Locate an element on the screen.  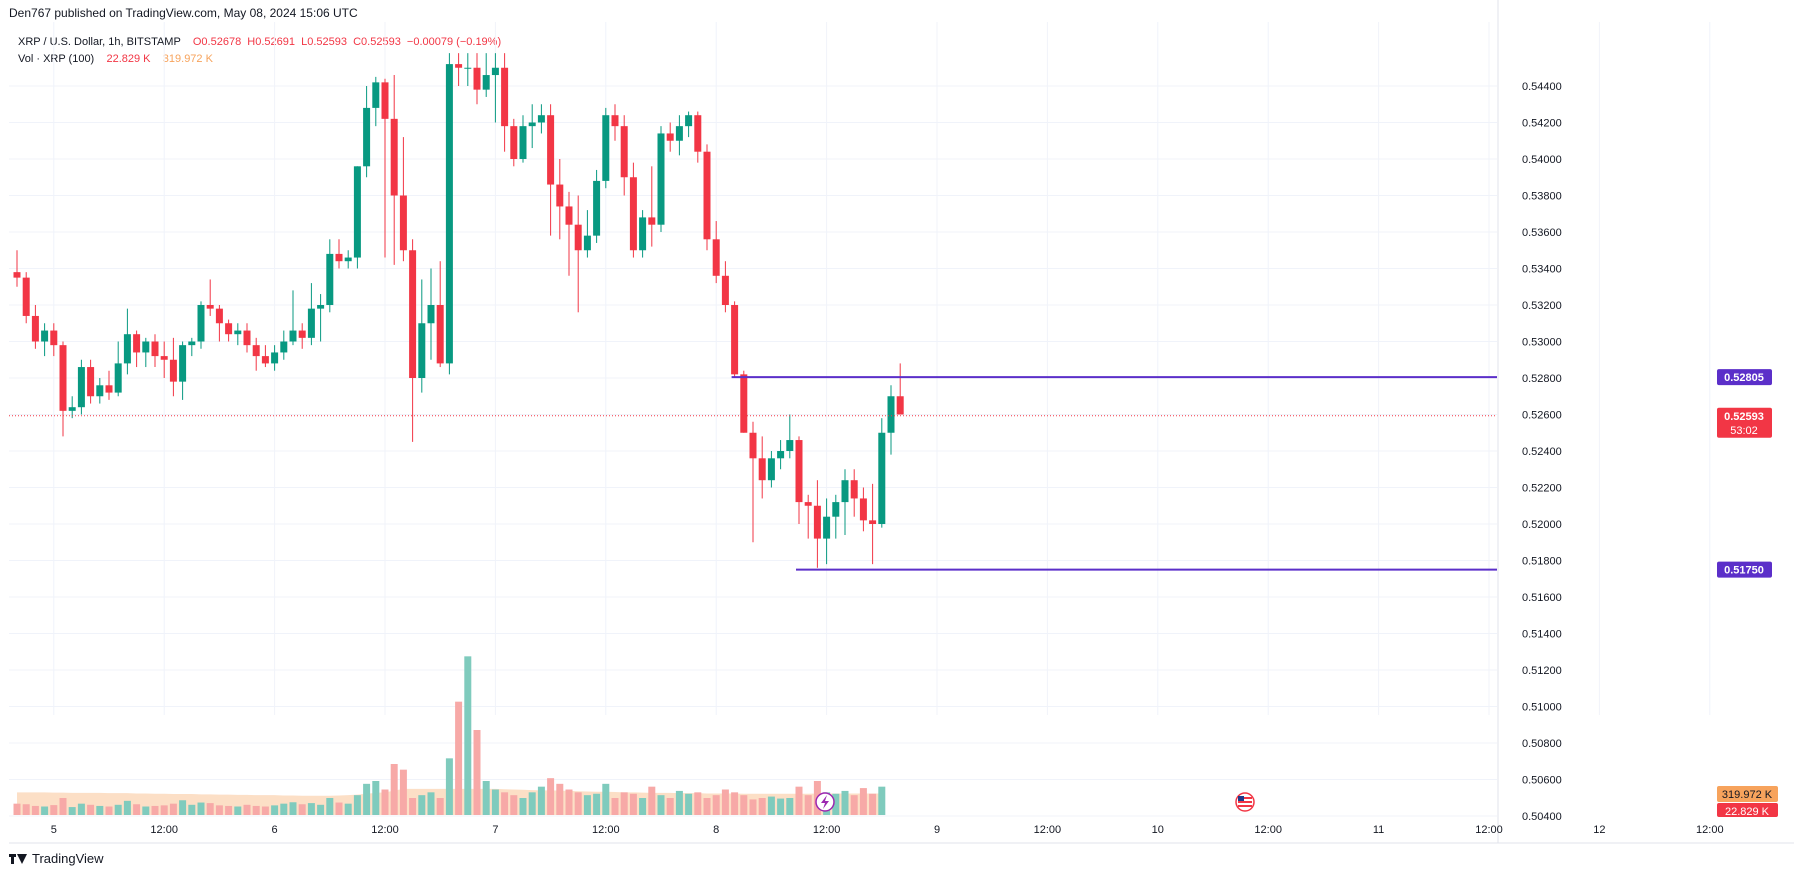
price-tick-label: 0.52000 is located at coordinates (1542, 525).